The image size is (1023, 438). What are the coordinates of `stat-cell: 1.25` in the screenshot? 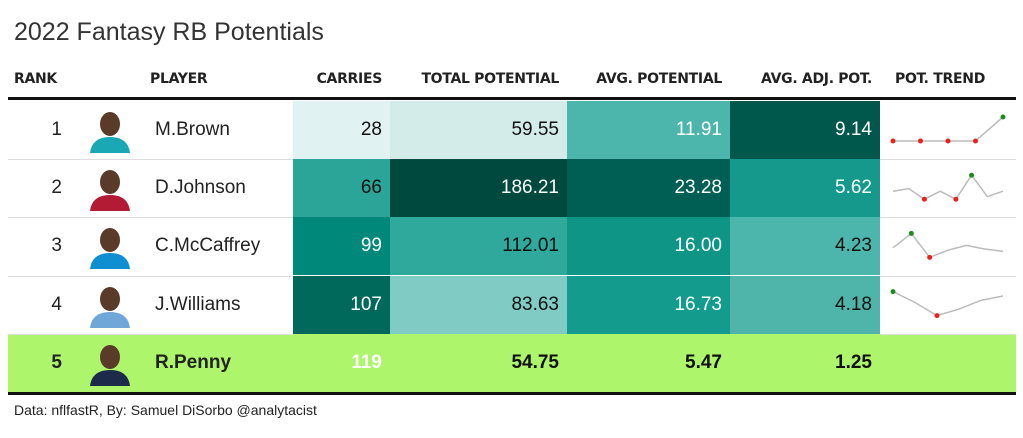 It's located at (805, 362).